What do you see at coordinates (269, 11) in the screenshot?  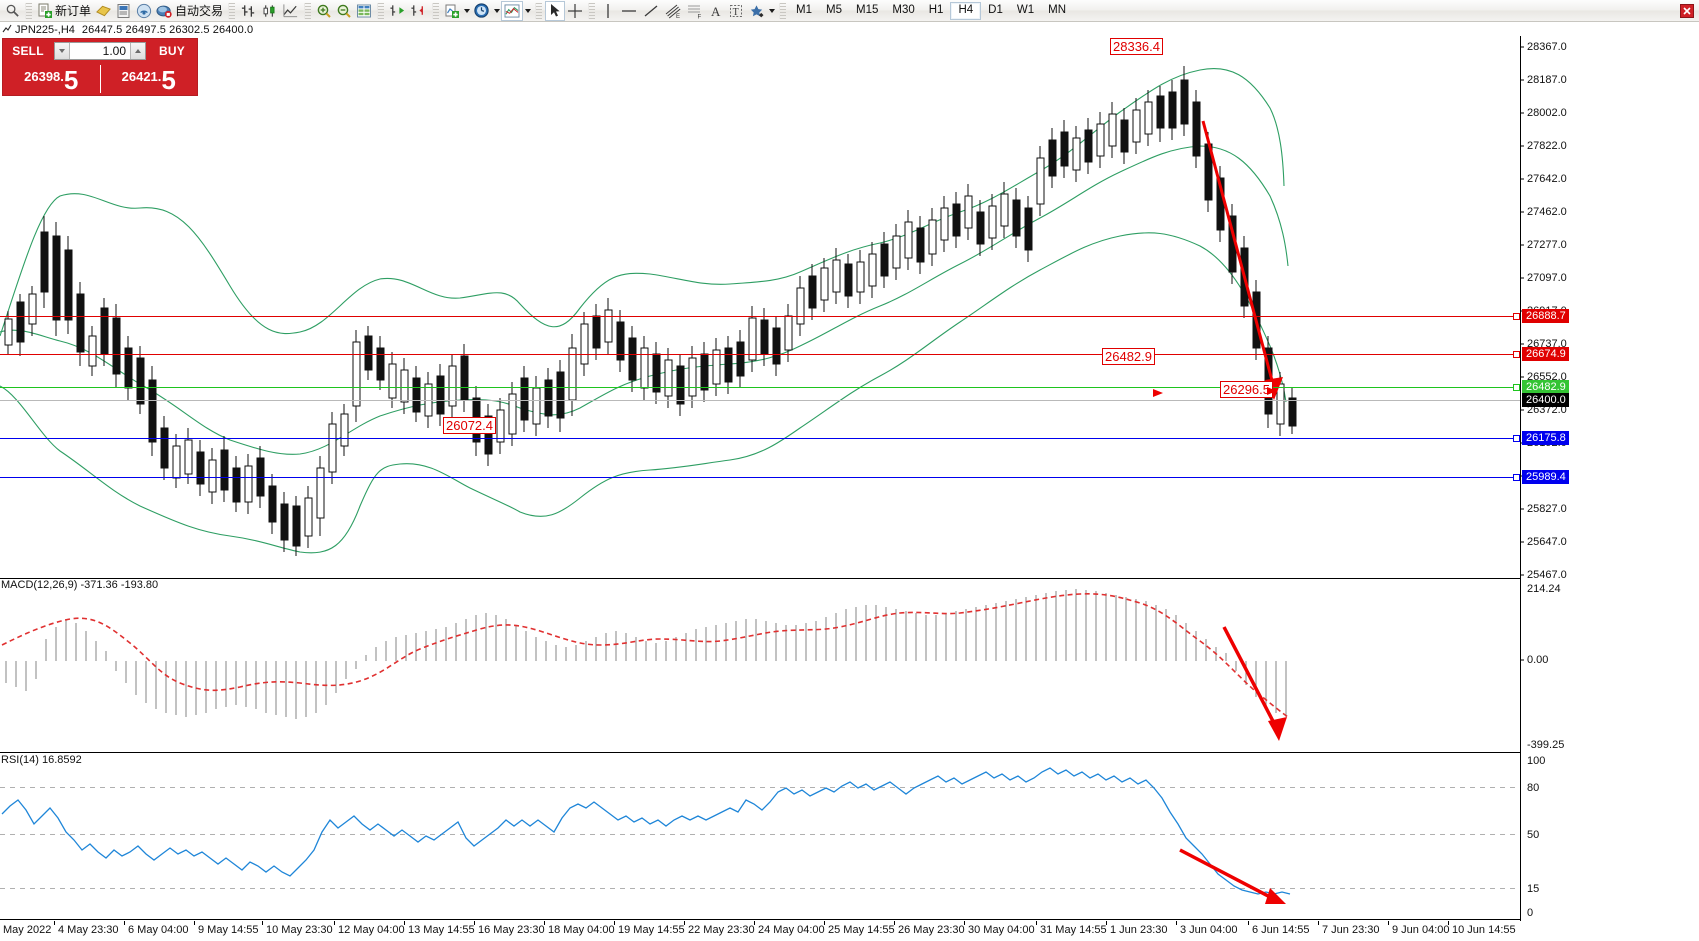 I see `candlestick-chart-icon` at bounding box center [269, 11].